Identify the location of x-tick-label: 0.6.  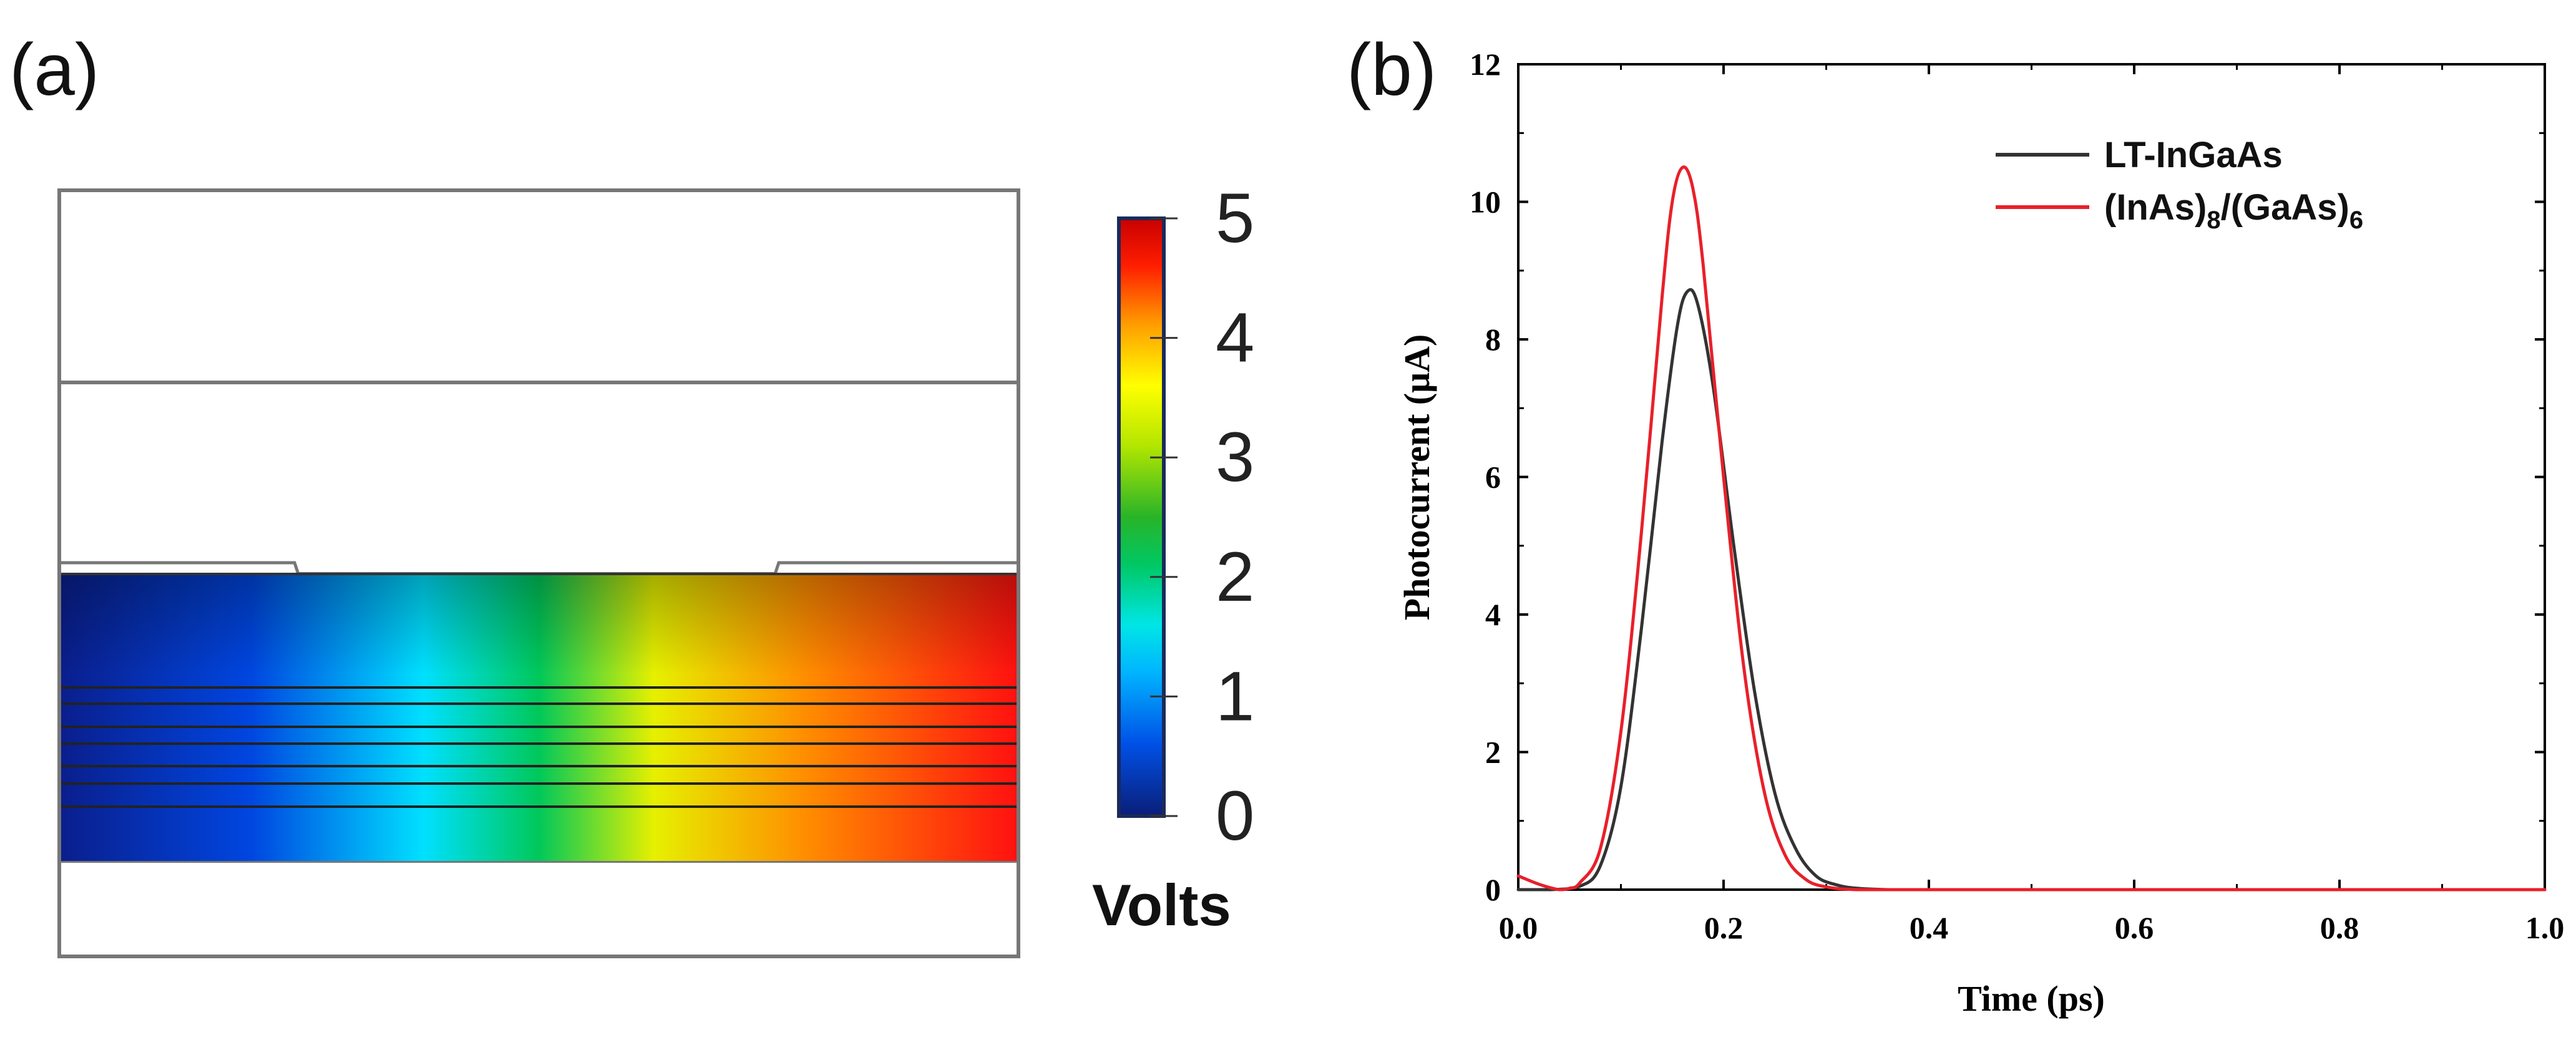
(2134, 928).